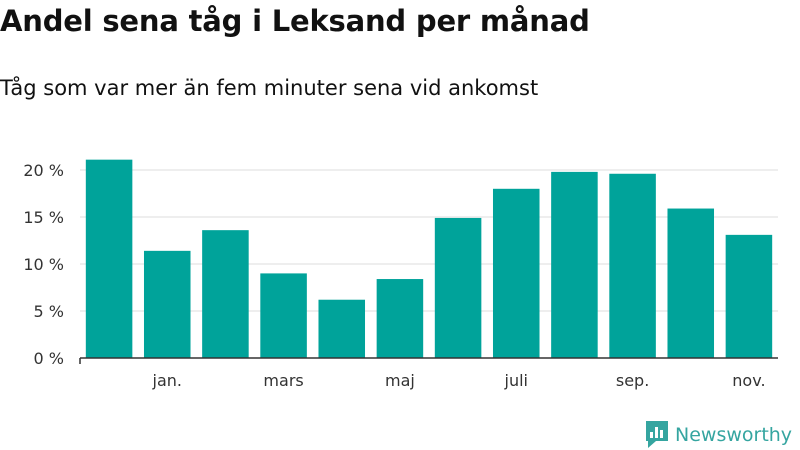 The image size is (800, 450). Describe the element at coordinates (400, 380) in the screenshot. I see `x-tick-label: maj` at that location.